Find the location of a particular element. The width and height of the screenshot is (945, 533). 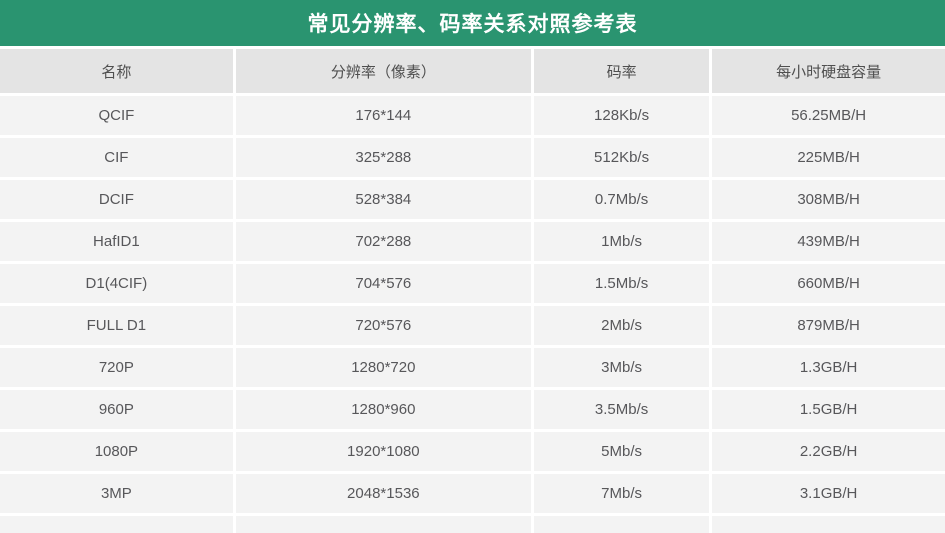

table-cell: D1(4CIF) is located at coordinates (116, 283).